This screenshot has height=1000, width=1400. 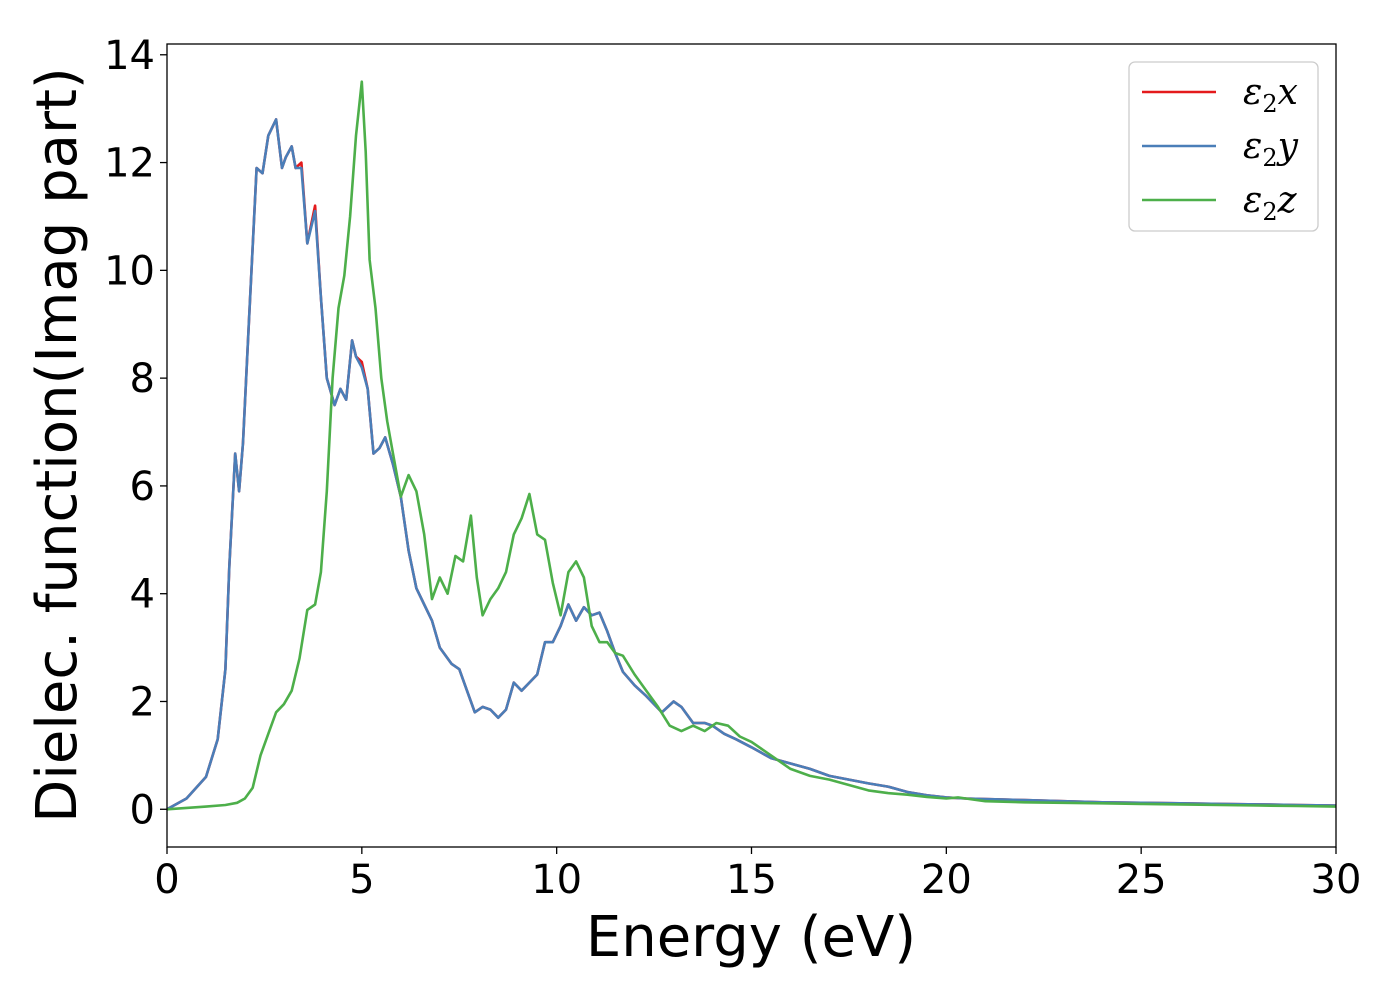 I want to click on x-tick-label: 20, so click(x=946, y=880).